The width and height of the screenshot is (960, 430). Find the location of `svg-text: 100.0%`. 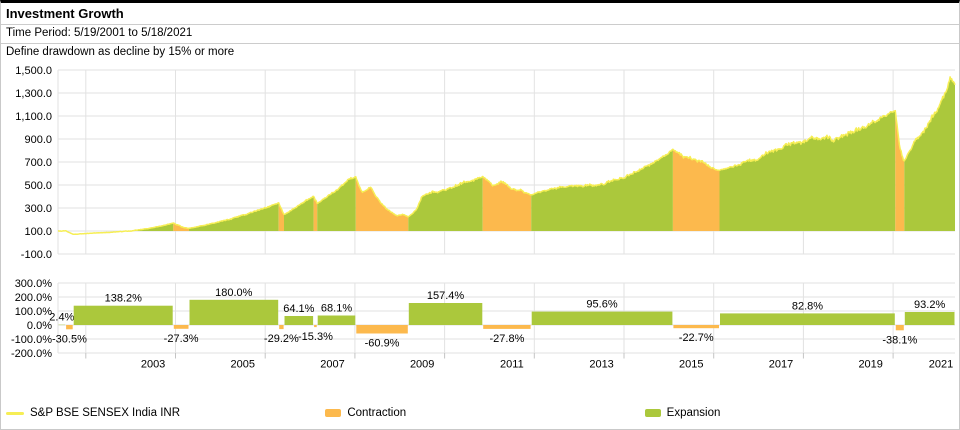

svg-text: 100.0% is located at coordinates (34, 312).